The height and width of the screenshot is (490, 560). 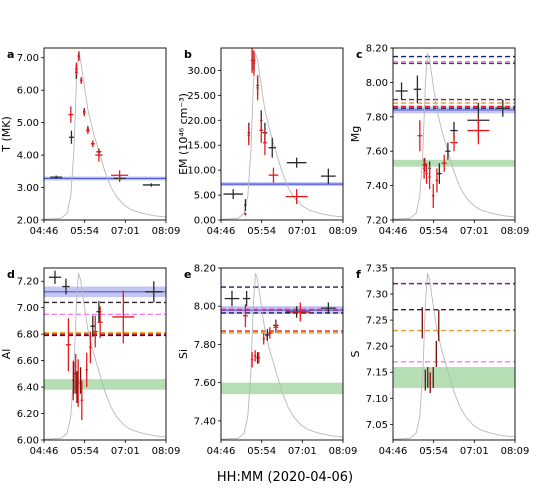 What do you see at coordinates (205, 221) in the screenshot?
I see `ytick-label: 0.00` at bounding box center [205, 221].